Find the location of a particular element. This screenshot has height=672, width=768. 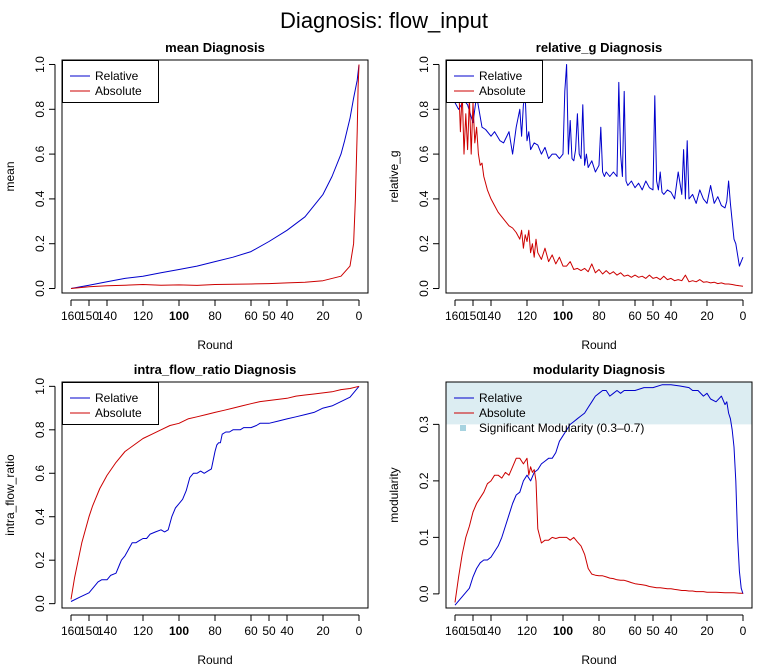

panel-title: relative_g Diagnosis is located at coordinates (599, 47).